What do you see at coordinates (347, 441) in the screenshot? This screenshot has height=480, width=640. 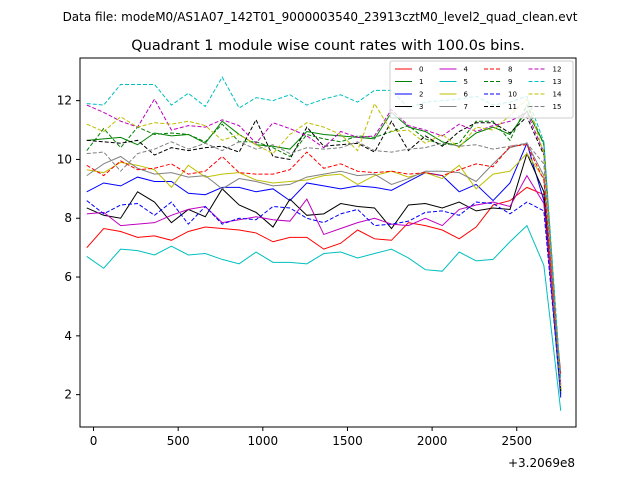 I see `x-tick-label: 1500` at bounding box center [347, 441].